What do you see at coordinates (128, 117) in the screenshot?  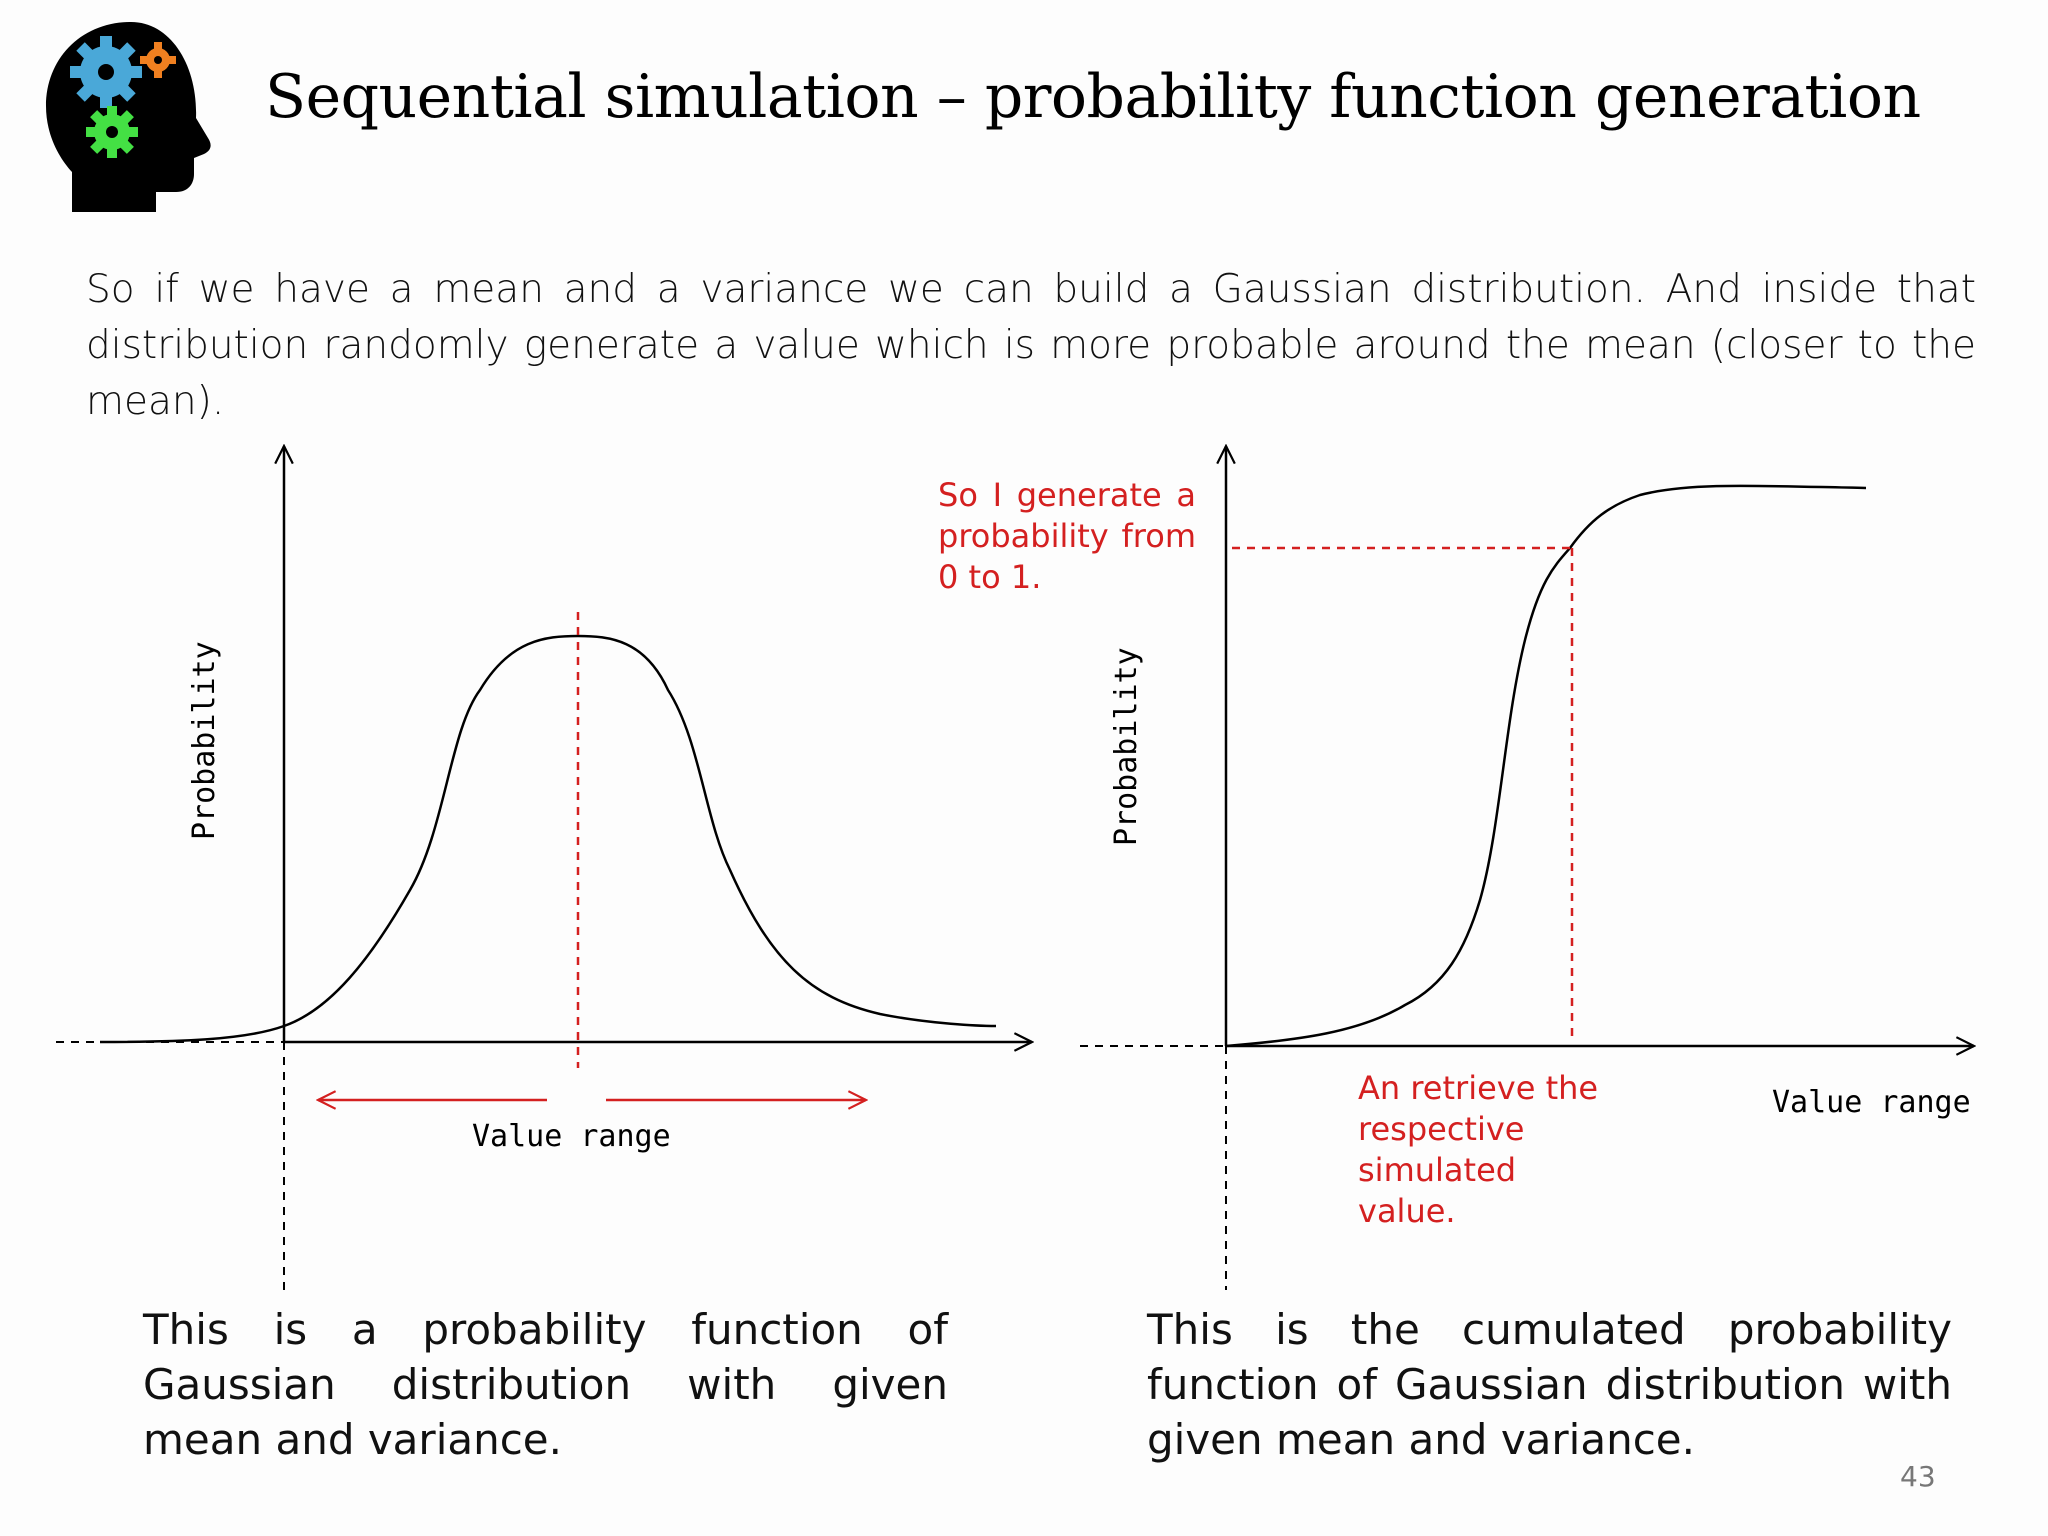 I see `head-with-gears-icon` at bounding box center [128, 117].